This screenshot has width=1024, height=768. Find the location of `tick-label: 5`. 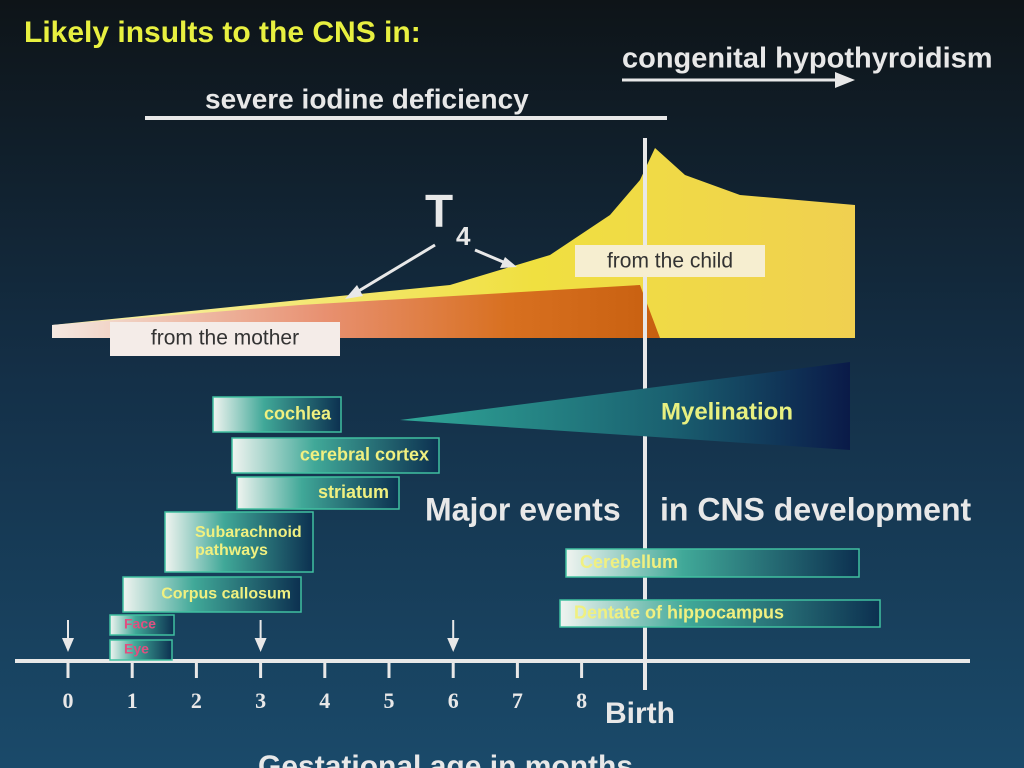

tick-label: 5 is located at coordinates (389, 700).